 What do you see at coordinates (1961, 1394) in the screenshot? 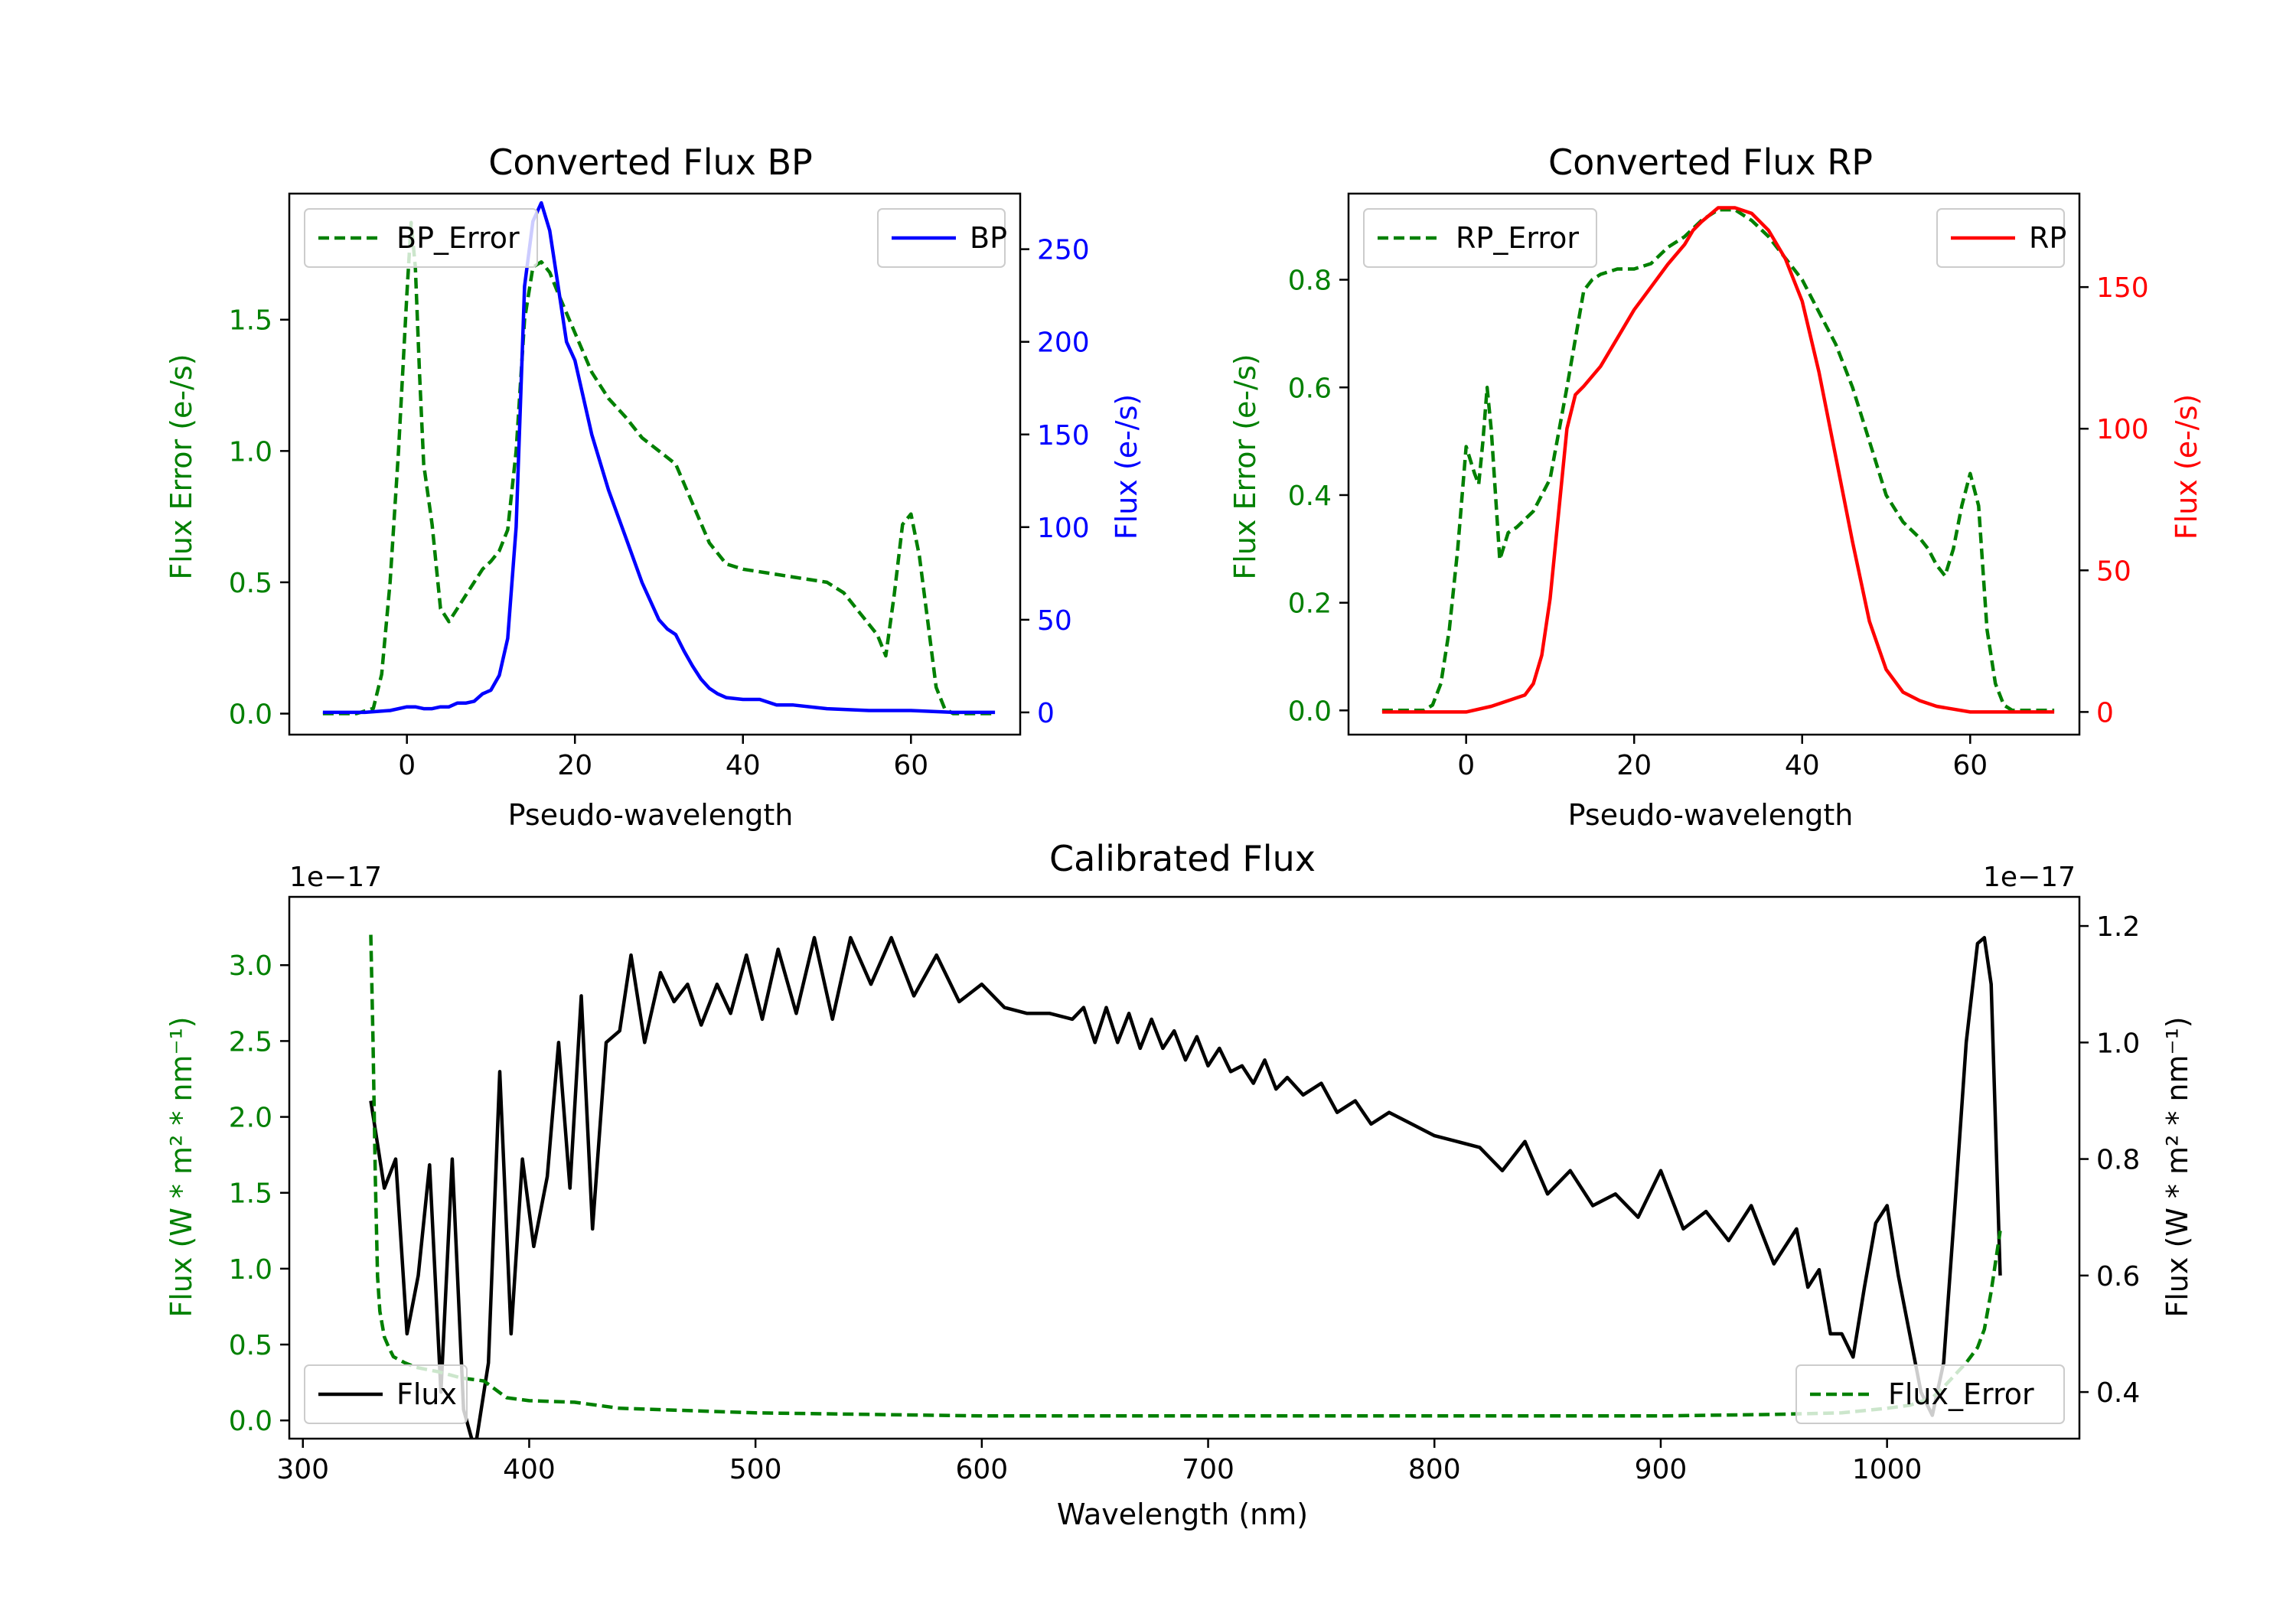
I see `legend-label: Flux_Error` at bounding box center [1961, 1394].